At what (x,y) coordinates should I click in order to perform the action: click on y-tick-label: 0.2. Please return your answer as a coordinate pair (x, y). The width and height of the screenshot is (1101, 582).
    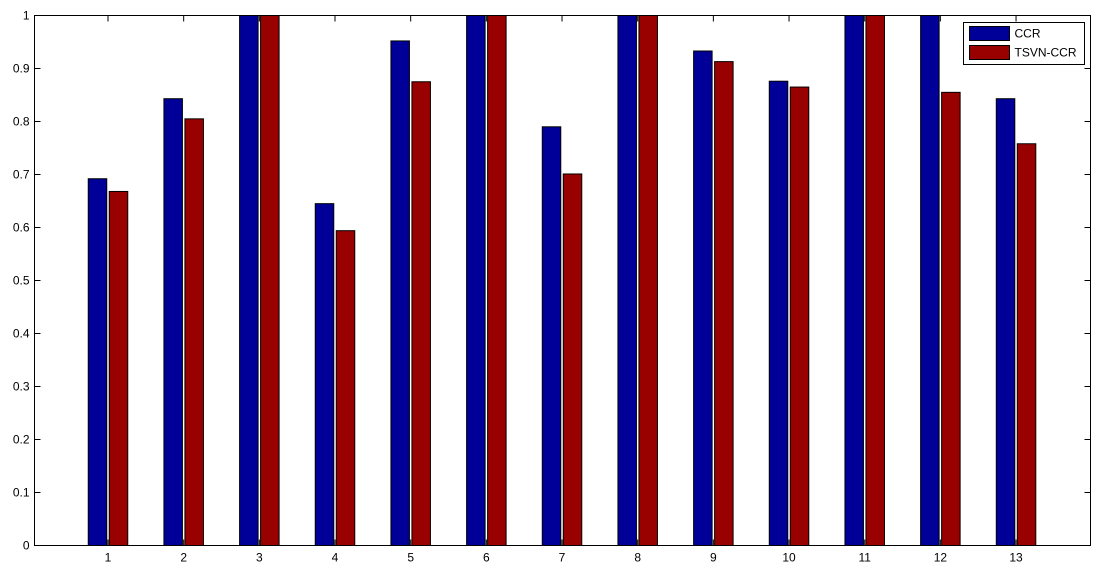
    Looking at the image, I should click on (21, 440).